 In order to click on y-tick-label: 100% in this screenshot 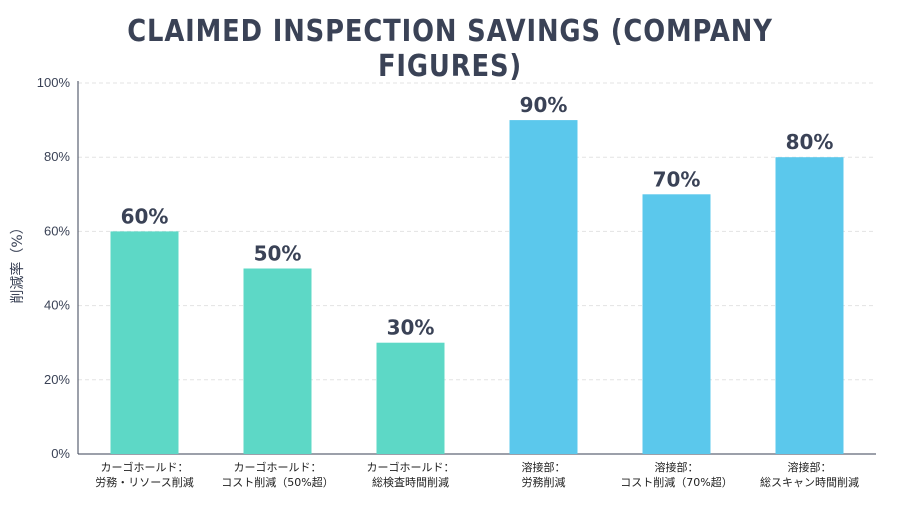, I will do `click(54, 82)`.